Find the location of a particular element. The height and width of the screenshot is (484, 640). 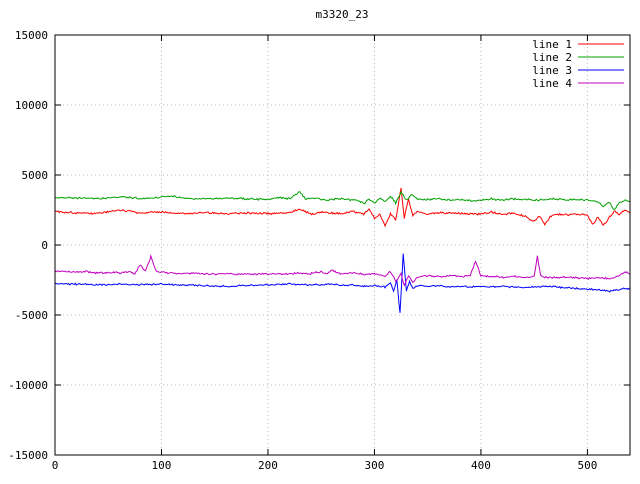

legend-label: line 3 is located at coordinates (552, 70).